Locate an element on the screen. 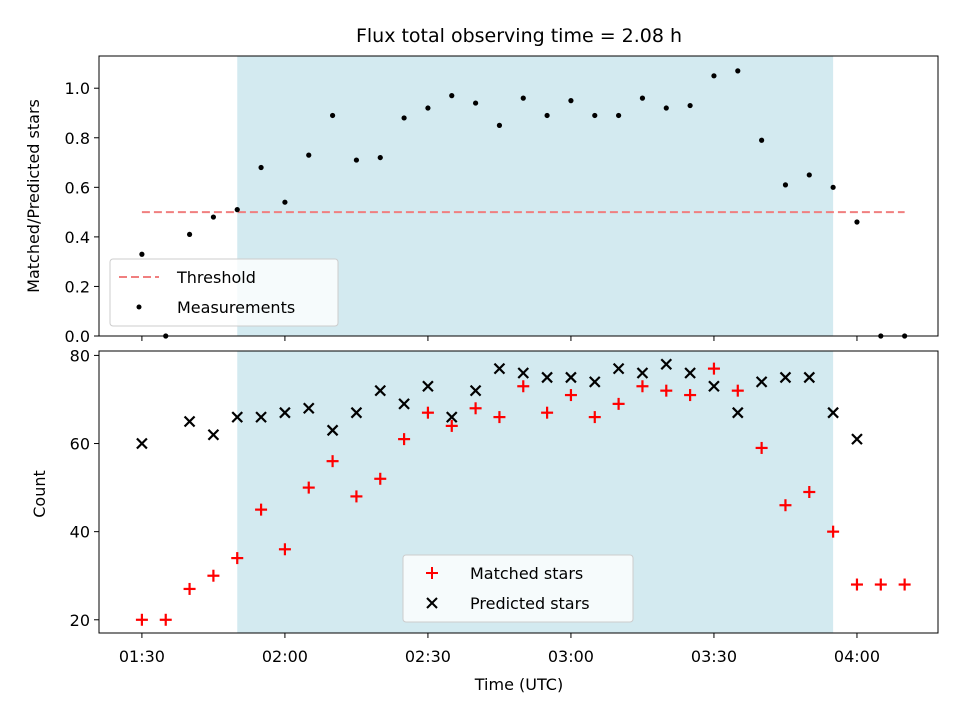 The height and width of the screenshot is (720, 960). top-x-axis is located at coordinates (499, 338).